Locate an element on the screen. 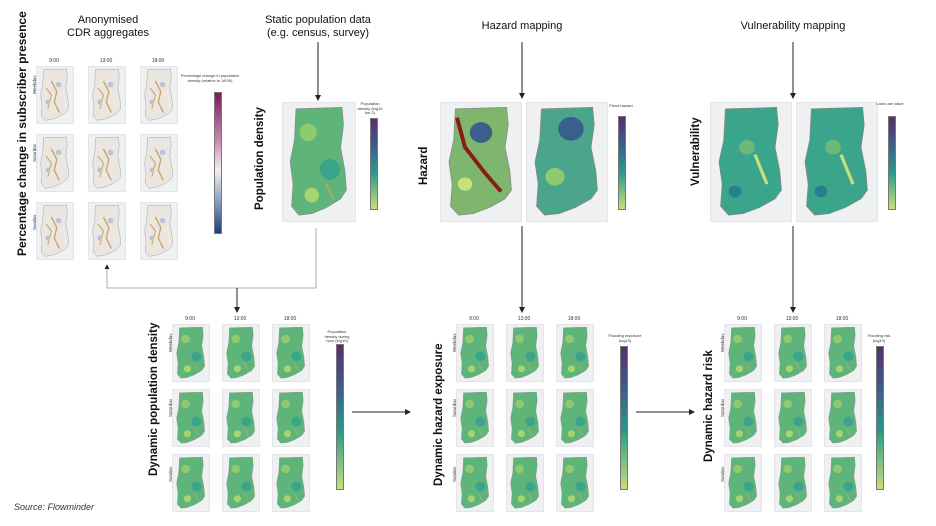 Image resolution: width=936 pixels, height=526 pixels. colorbar-pop is located at coordinates (374, 164).